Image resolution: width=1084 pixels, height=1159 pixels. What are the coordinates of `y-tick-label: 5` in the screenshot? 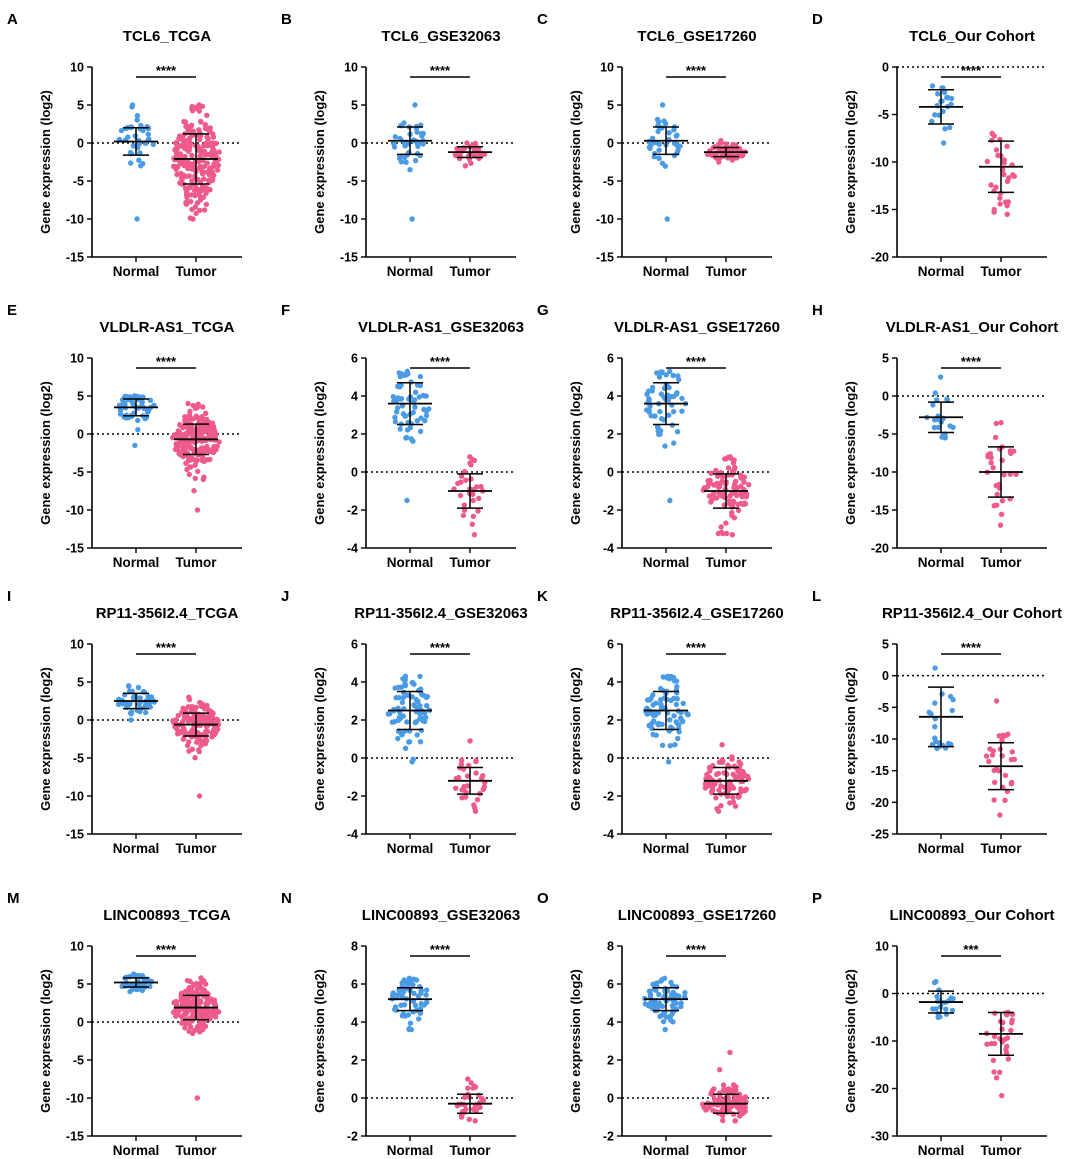 It's located at (80, 397).